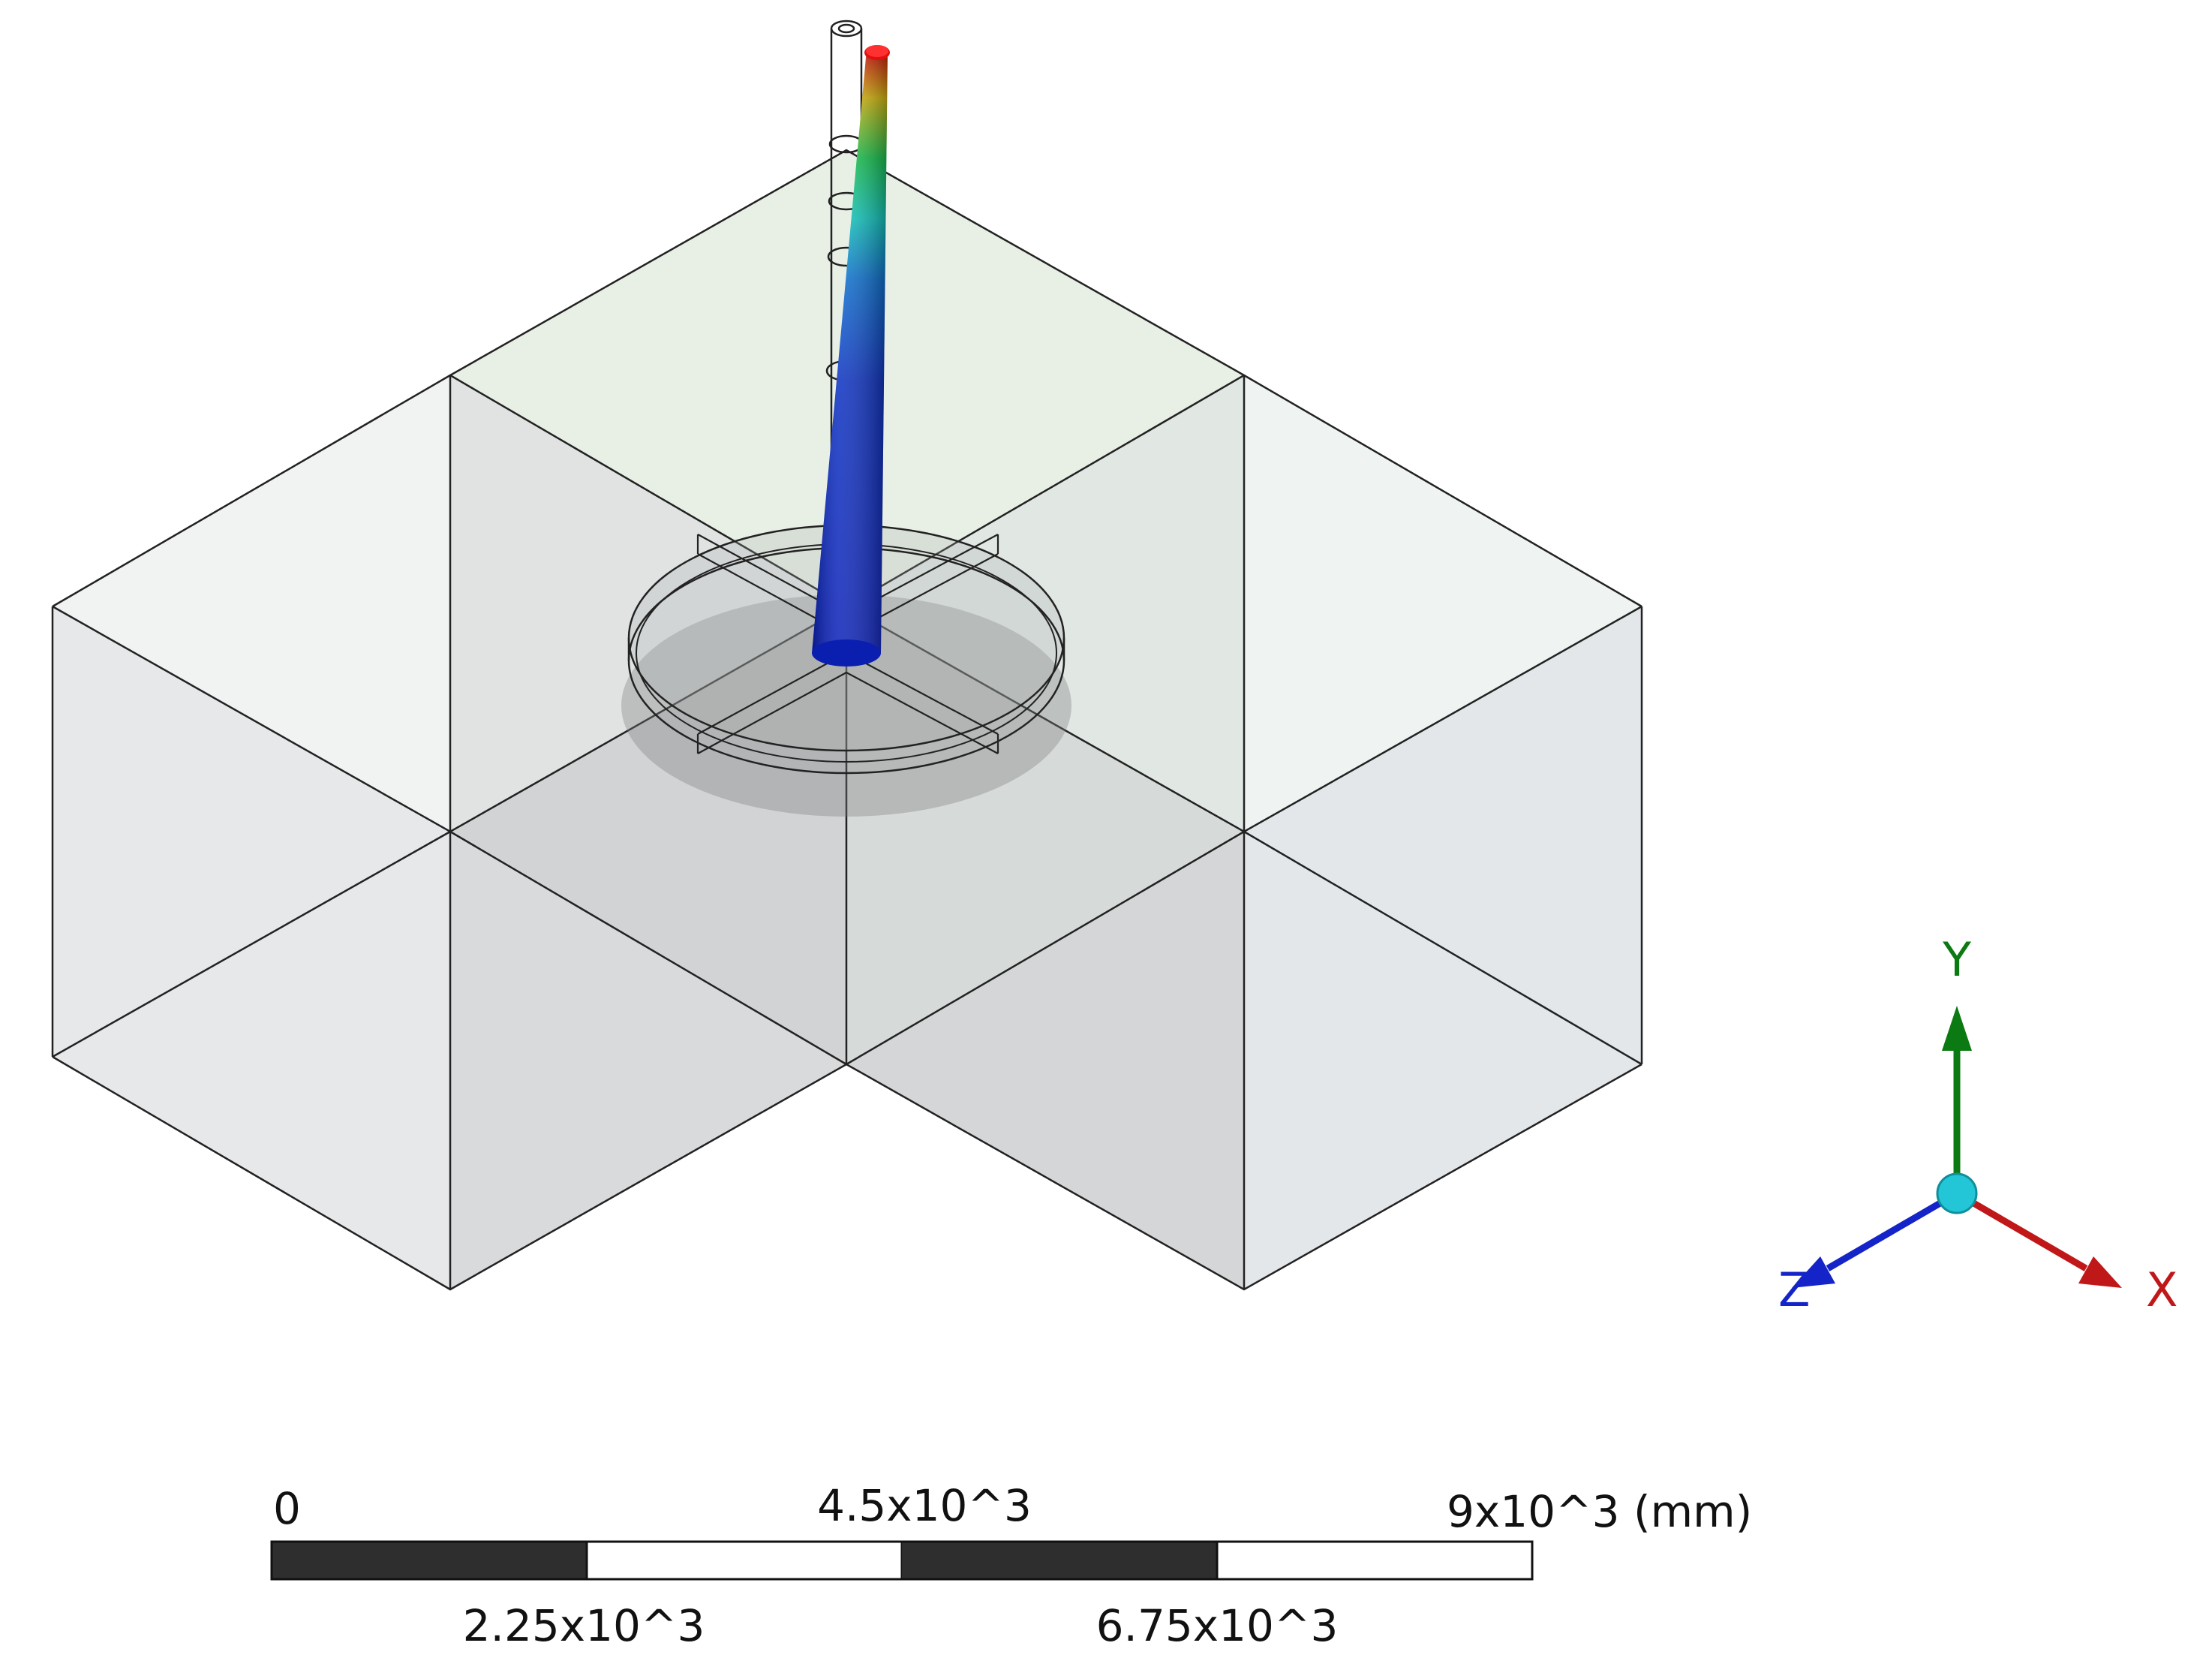 The height and width of the screenshot is (1667, 2212). Describe the element at coordinates (584, 1625) in the screenshot. I see `scale-label-1: 2.25x10^3` at that location.